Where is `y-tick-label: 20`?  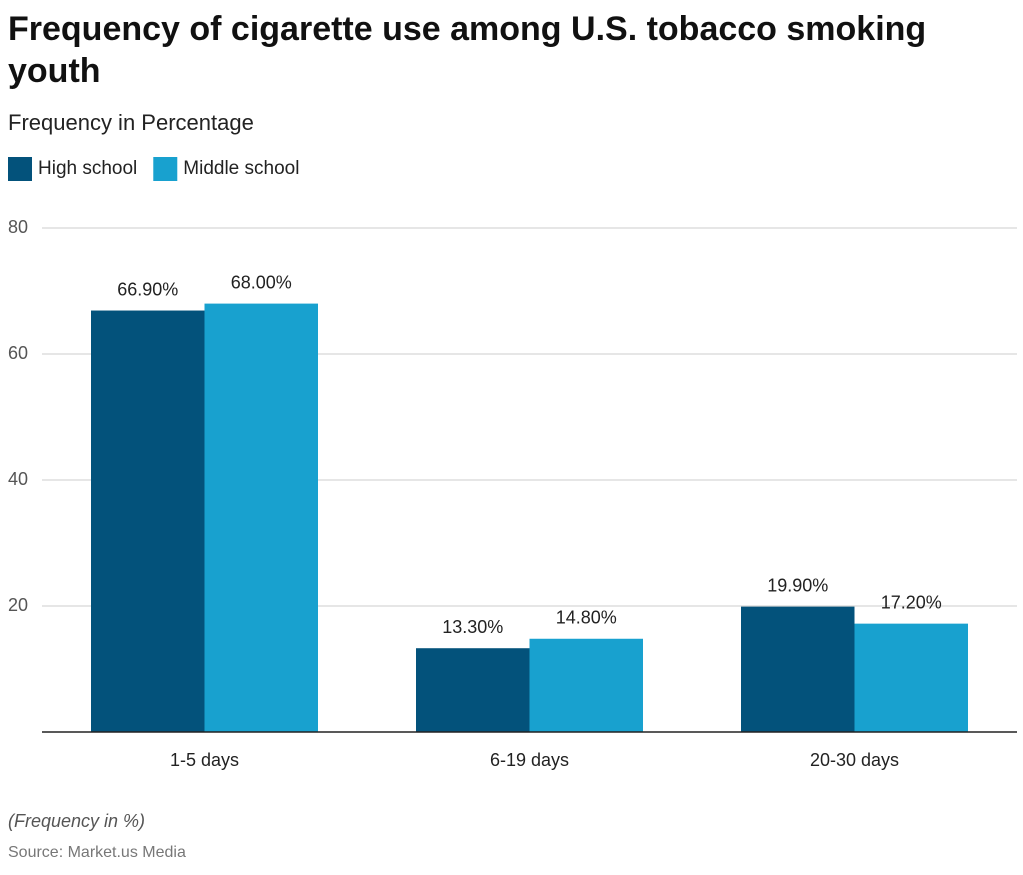 y-tick-label: 20 is located at coordinates (18, 605).